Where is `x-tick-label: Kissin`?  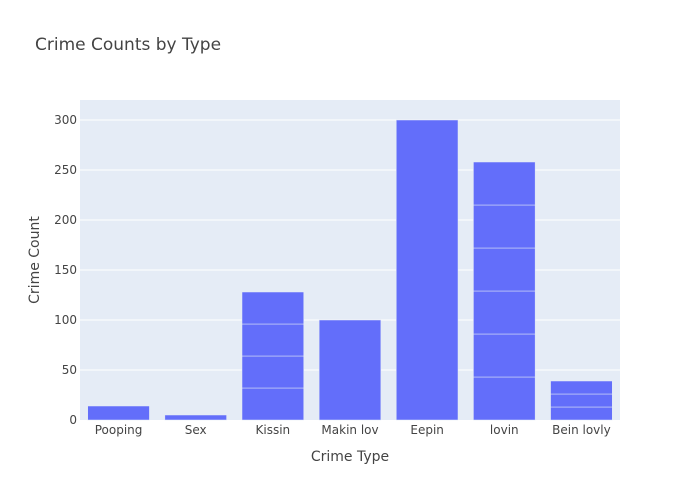
x-tick-label: Kissin is located at coordinates (273, 430).